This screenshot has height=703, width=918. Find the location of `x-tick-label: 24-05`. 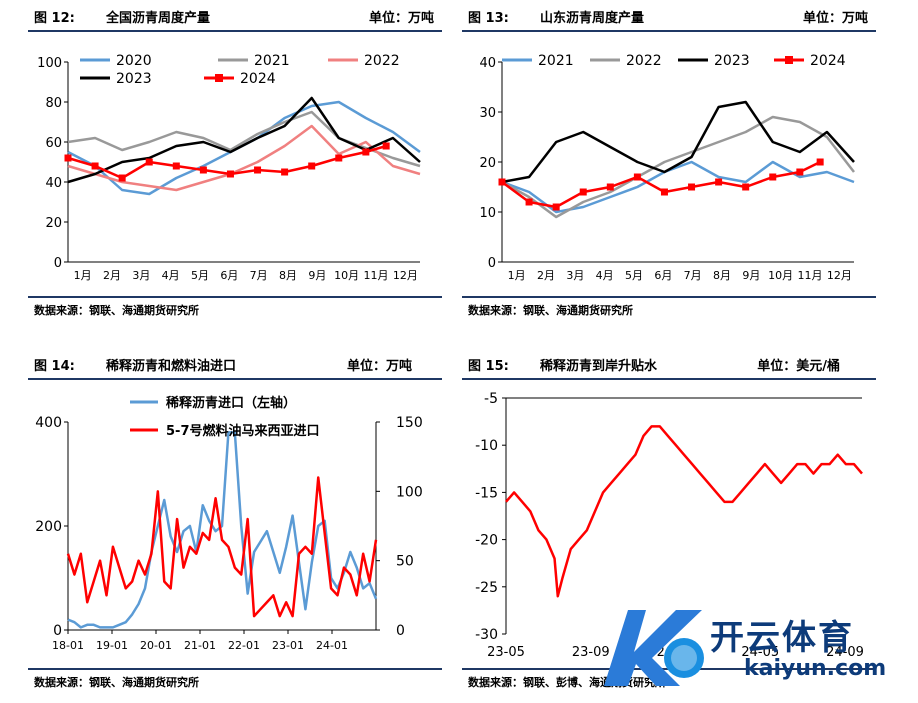

x-tick-label: 24-05 is located at coordinates (760, 652).